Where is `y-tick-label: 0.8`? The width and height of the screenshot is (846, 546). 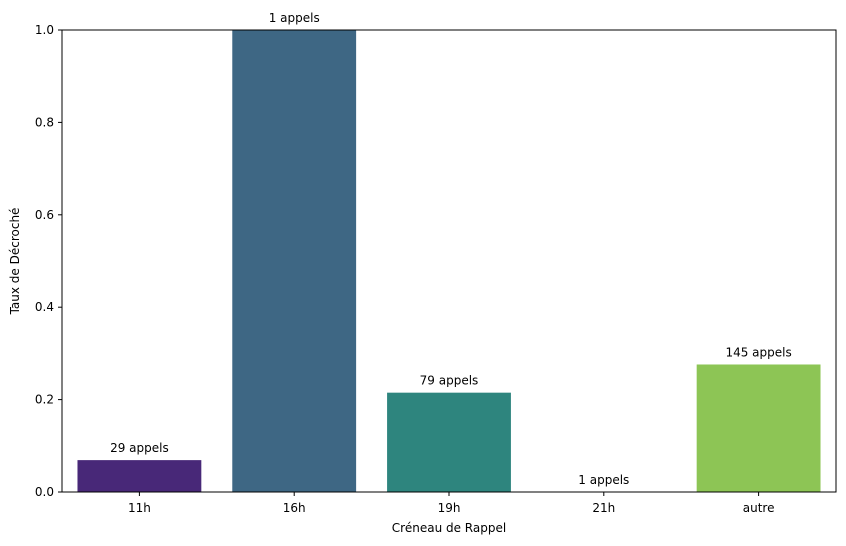 y-tick-label: 0.8 is located at coordinates (44, 122).